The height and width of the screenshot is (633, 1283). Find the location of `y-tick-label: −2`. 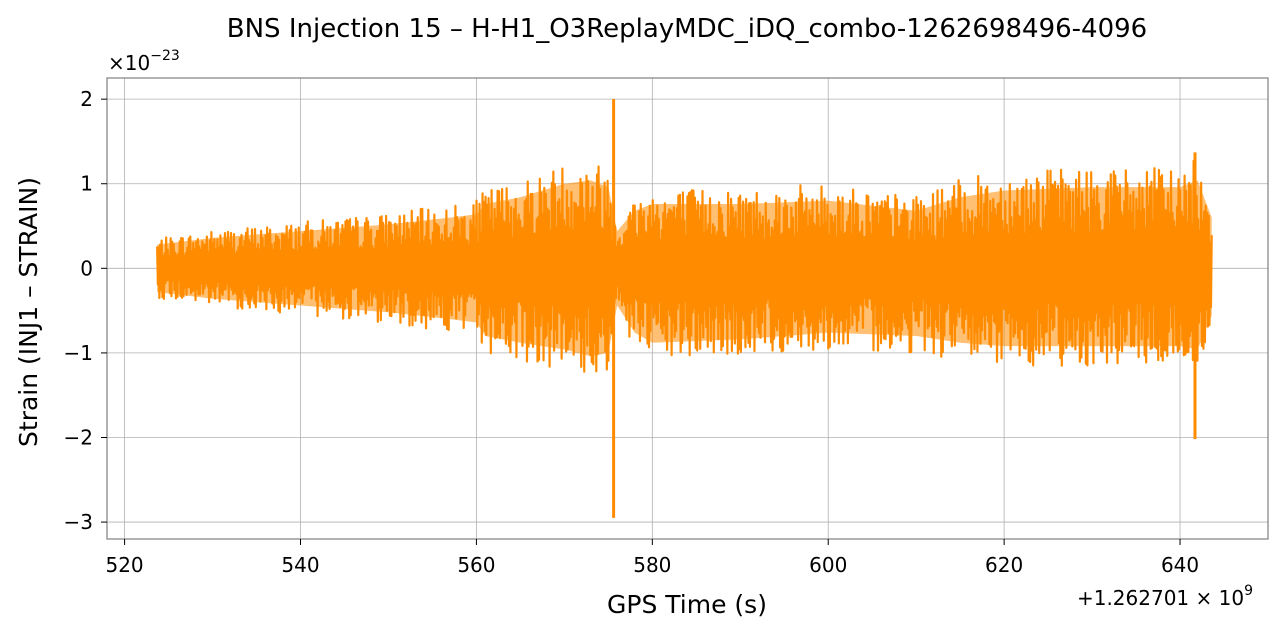

y-tick-label: −2 is located at coordinates (78, 437).